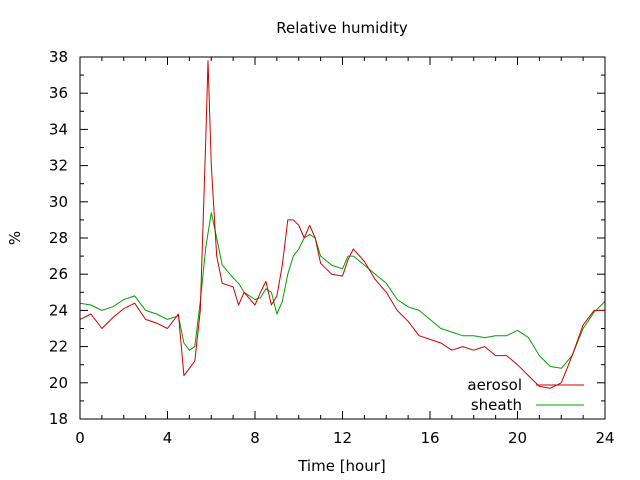 The width and height of the screenshot is (640, 480). What do you see at coordinates (58, 166) in the screenshot?
I see `y-tick-label: 32` at bounding box center [58, 166].